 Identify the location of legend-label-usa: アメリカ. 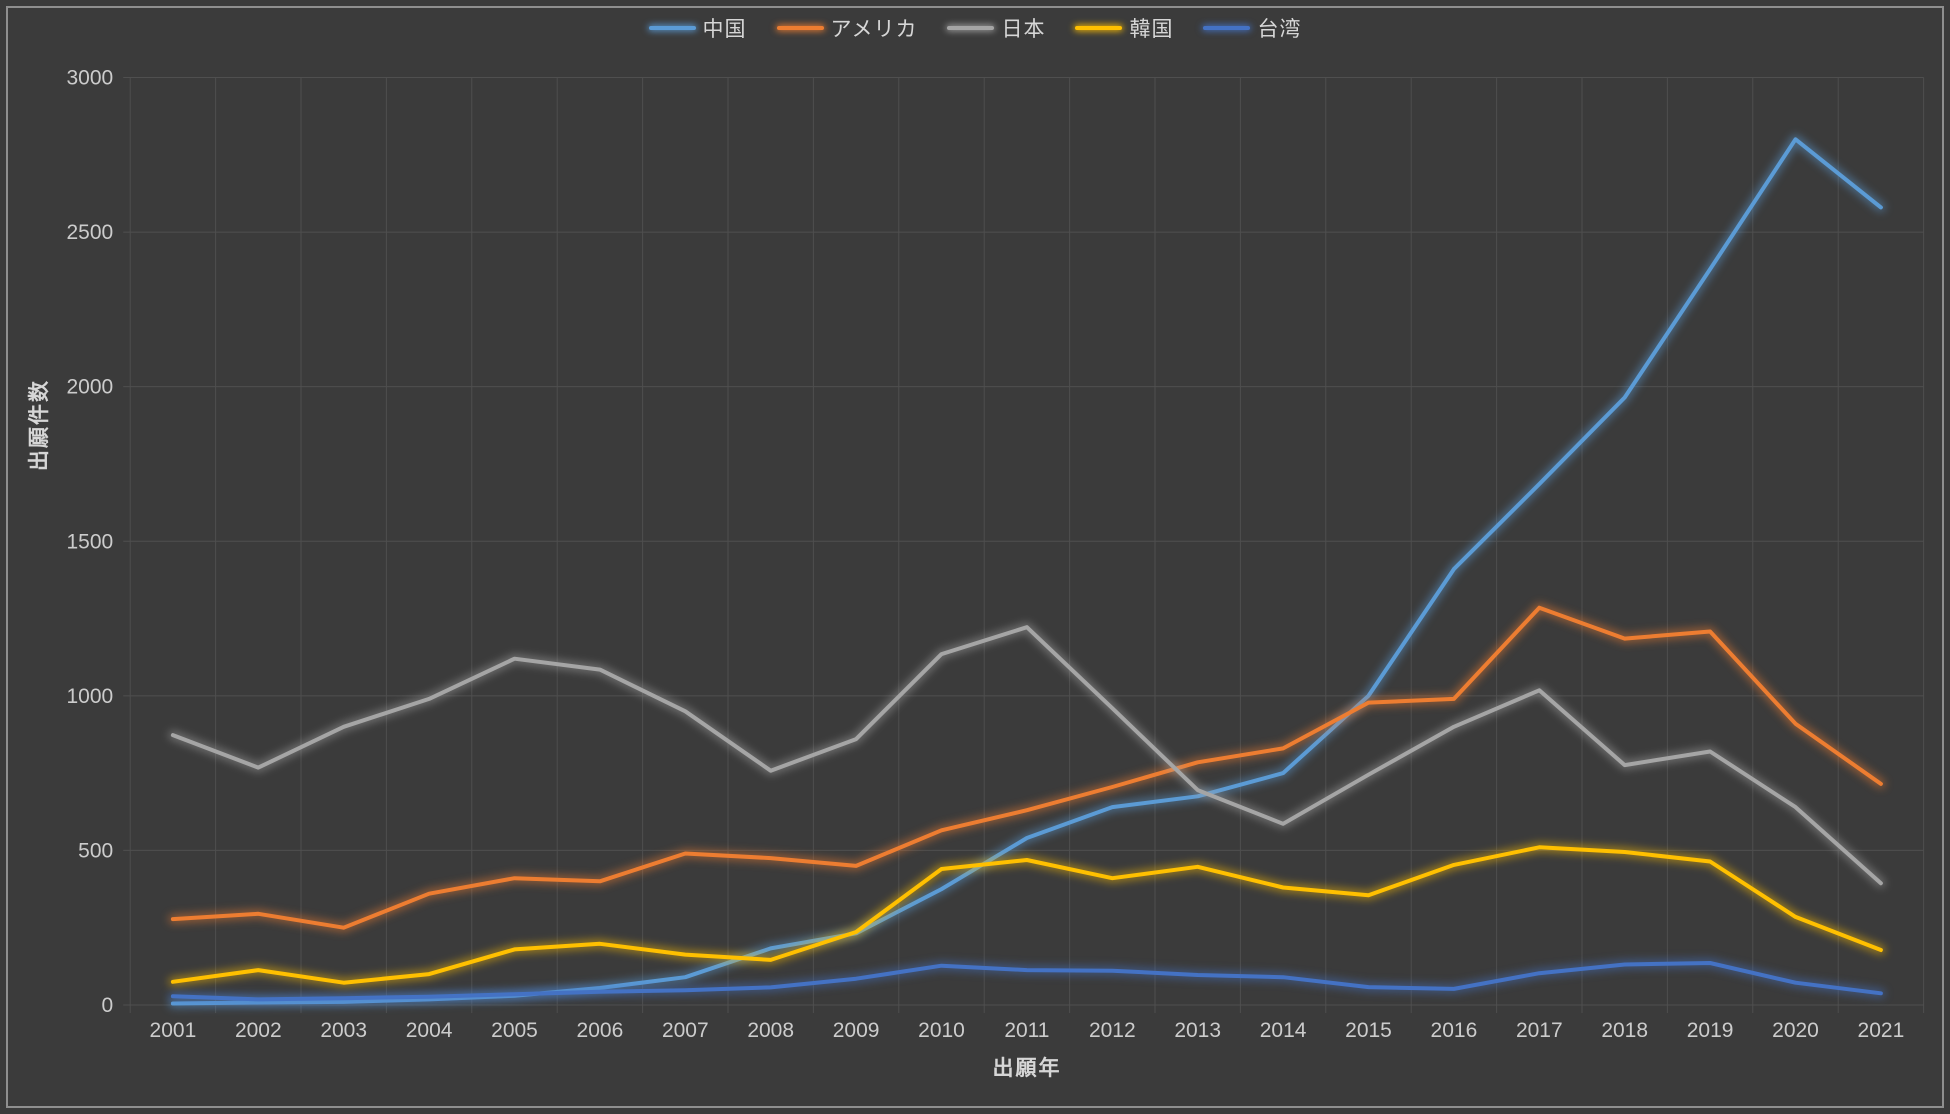
(874, 29).